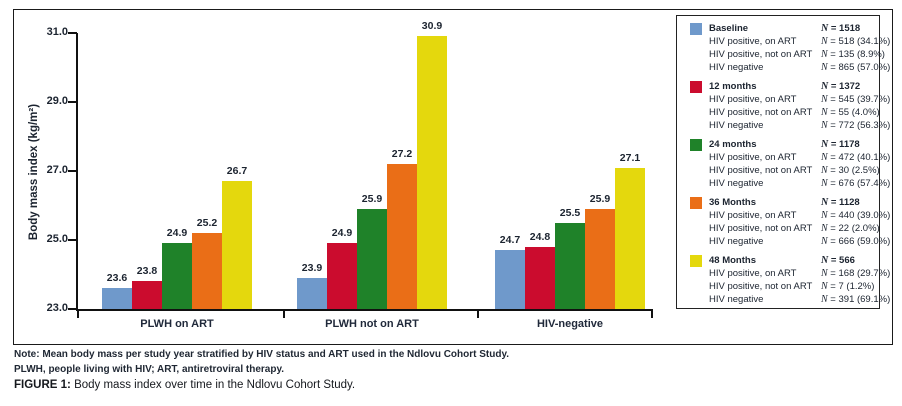 The image size is (902, 406). I want to click on legend-group-n: N = 1372, so click(841, 86).